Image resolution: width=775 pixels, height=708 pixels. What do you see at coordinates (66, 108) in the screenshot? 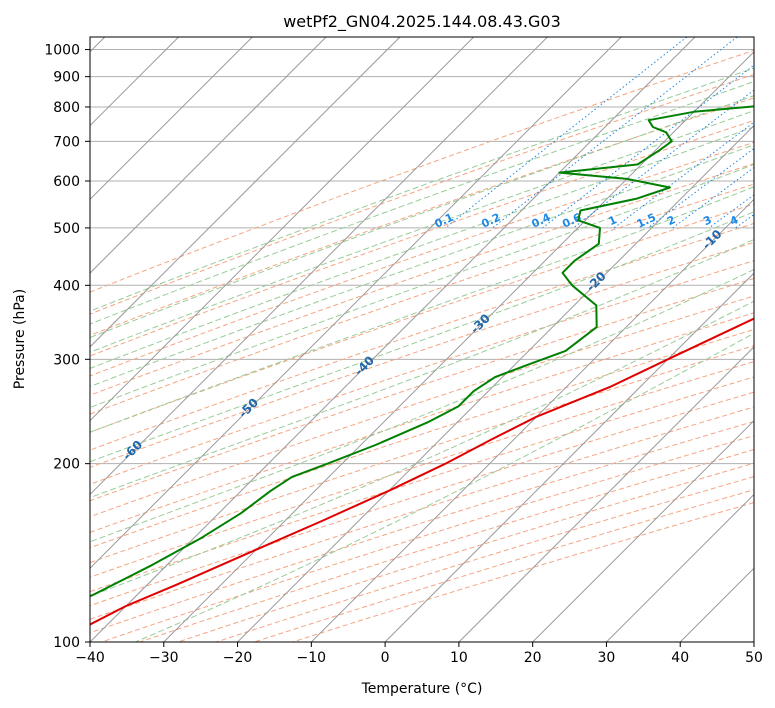
I see `y-tick-label: 800` at bounding box center [66, 108].